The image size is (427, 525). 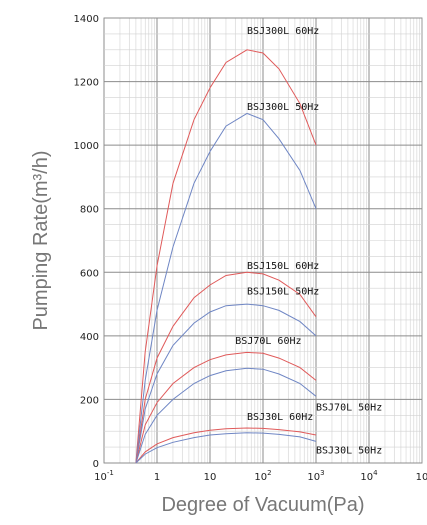 I want to click on y-tick-label: 1400, so click(x=86, y=19).